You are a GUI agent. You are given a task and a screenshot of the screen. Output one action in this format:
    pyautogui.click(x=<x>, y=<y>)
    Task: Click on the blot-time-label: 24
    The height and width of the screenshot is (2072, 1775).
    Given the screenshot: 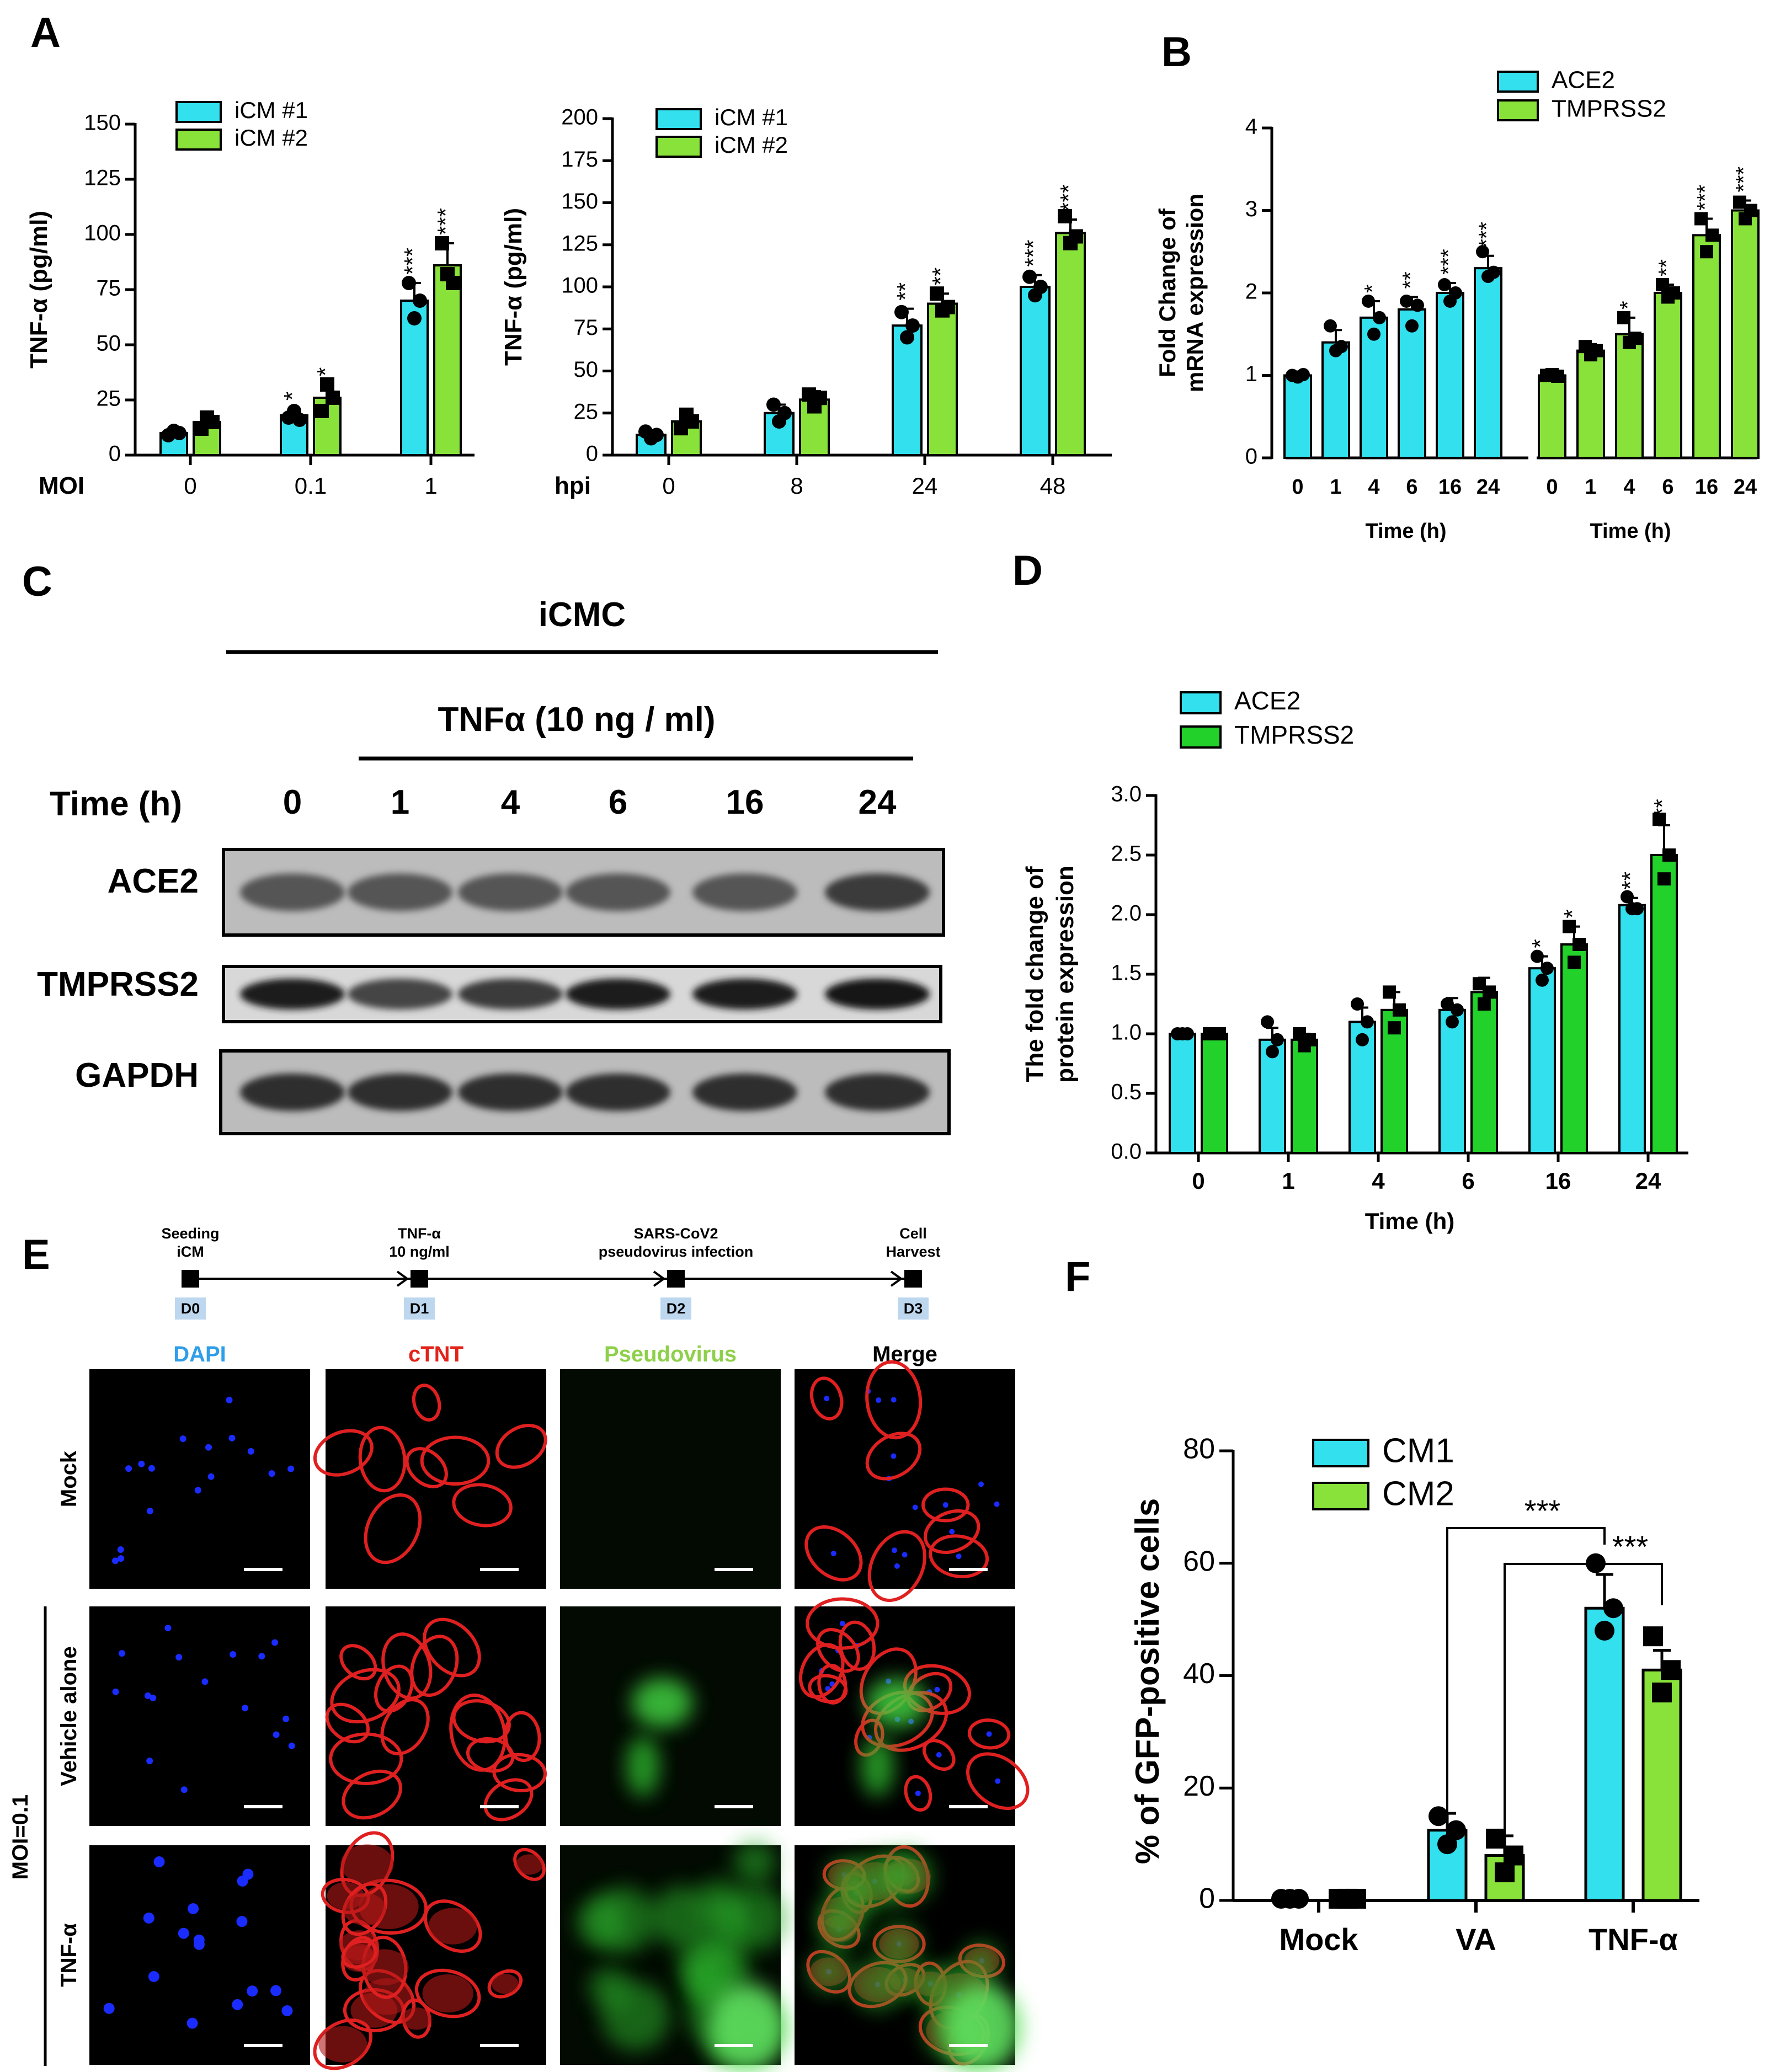 What is the action you would take?
    pyautogui.click(x=878, y=802)
    